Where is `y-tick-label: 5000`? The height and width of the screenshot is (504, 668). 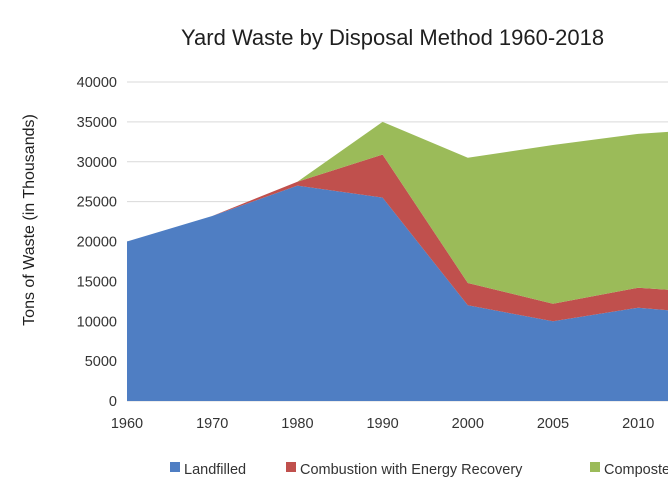 y-tick-label: 5000 is located at coordinates (101, 362).